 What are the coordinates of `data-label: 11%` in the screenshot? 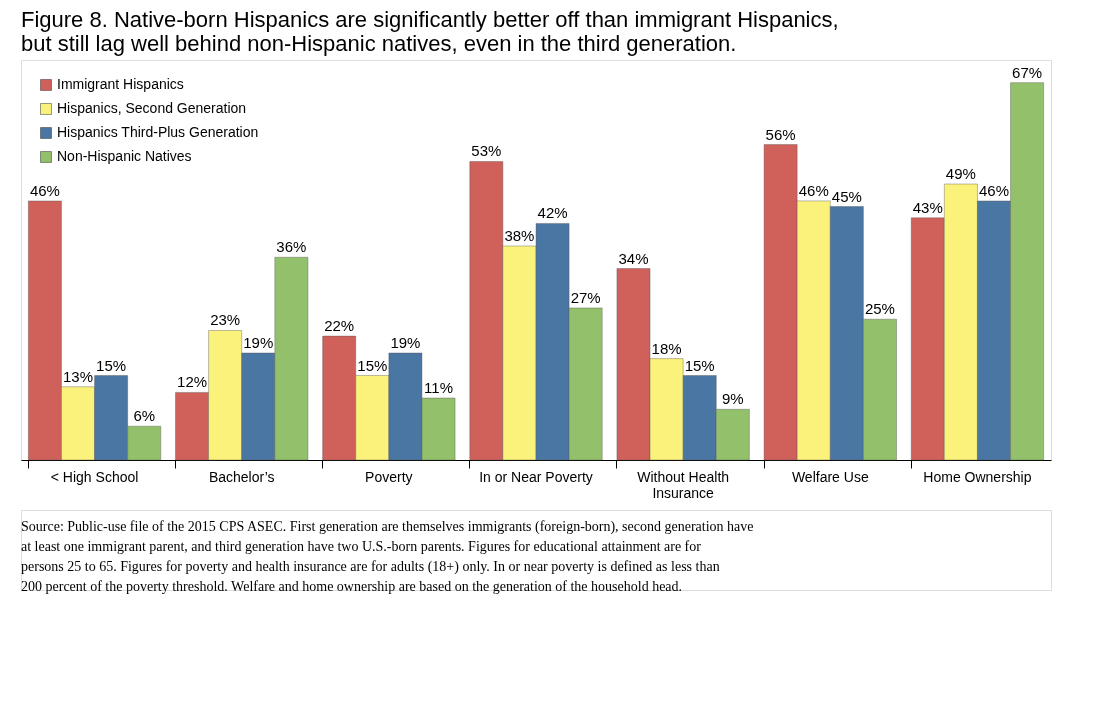 It's located at (438, 388).